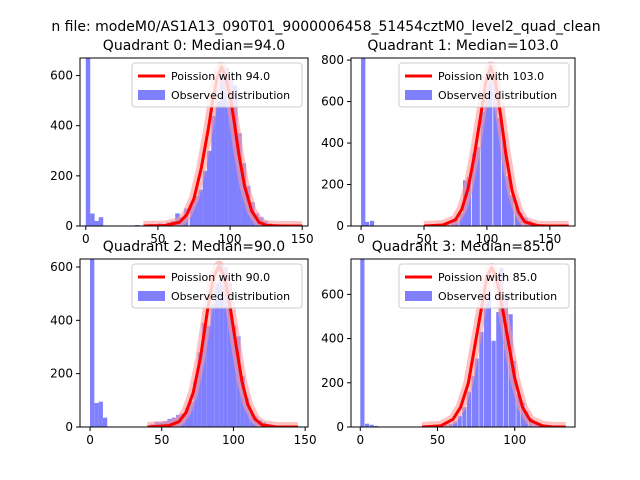  I want to click on panel-title: Quadrant 3: Median=85.0, so click(463, 247).